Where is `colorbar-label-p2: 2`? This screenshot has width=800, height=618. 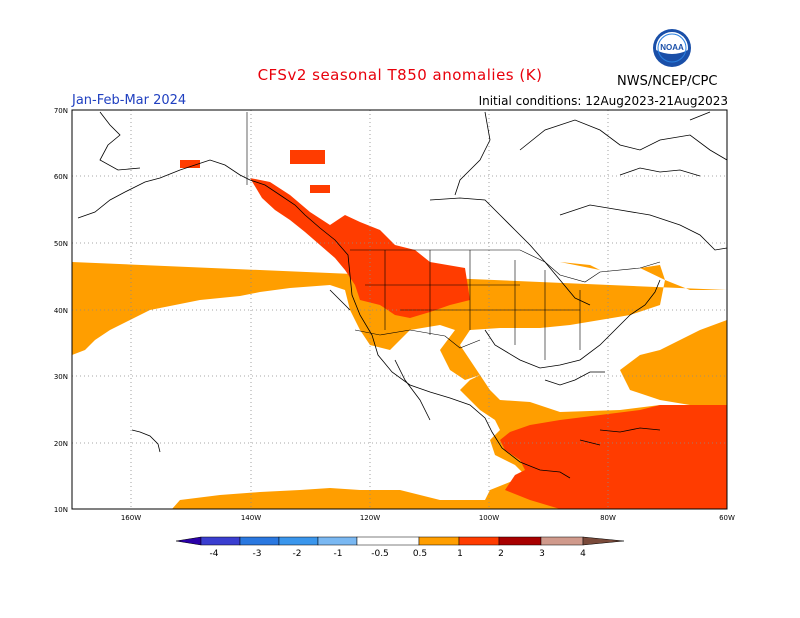
colorbar-label-p2: 2 is located at coordinates (501, 554).